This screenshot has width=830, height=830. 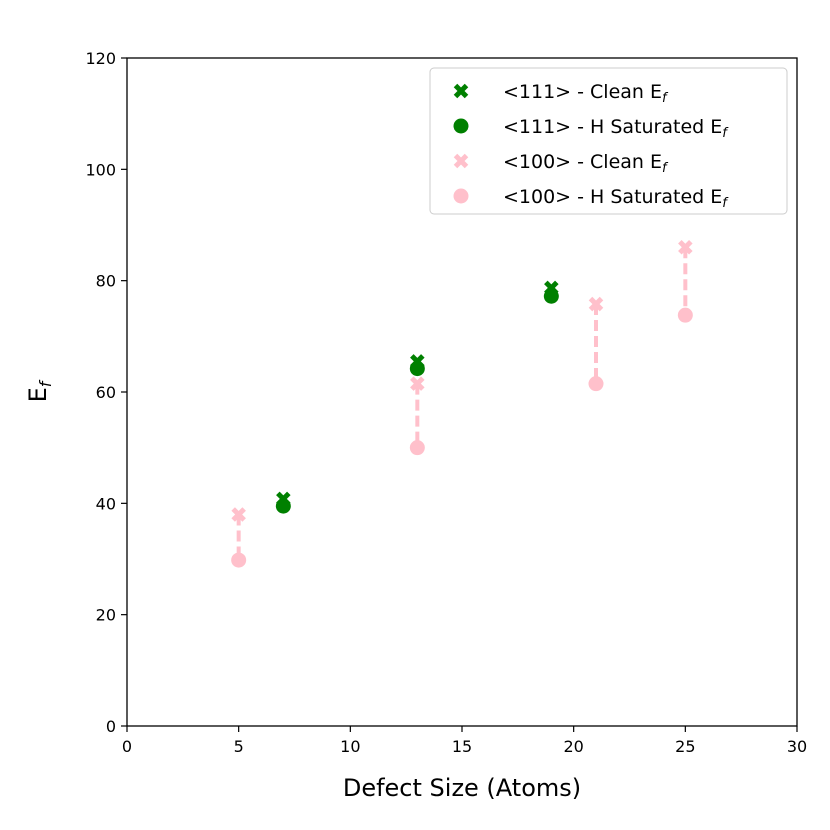 What do you see at coordinates (462, 788) in the screenshot?
I see `x-axis-label: Defect Size (Atoms)` at bounding box center [462, 788].